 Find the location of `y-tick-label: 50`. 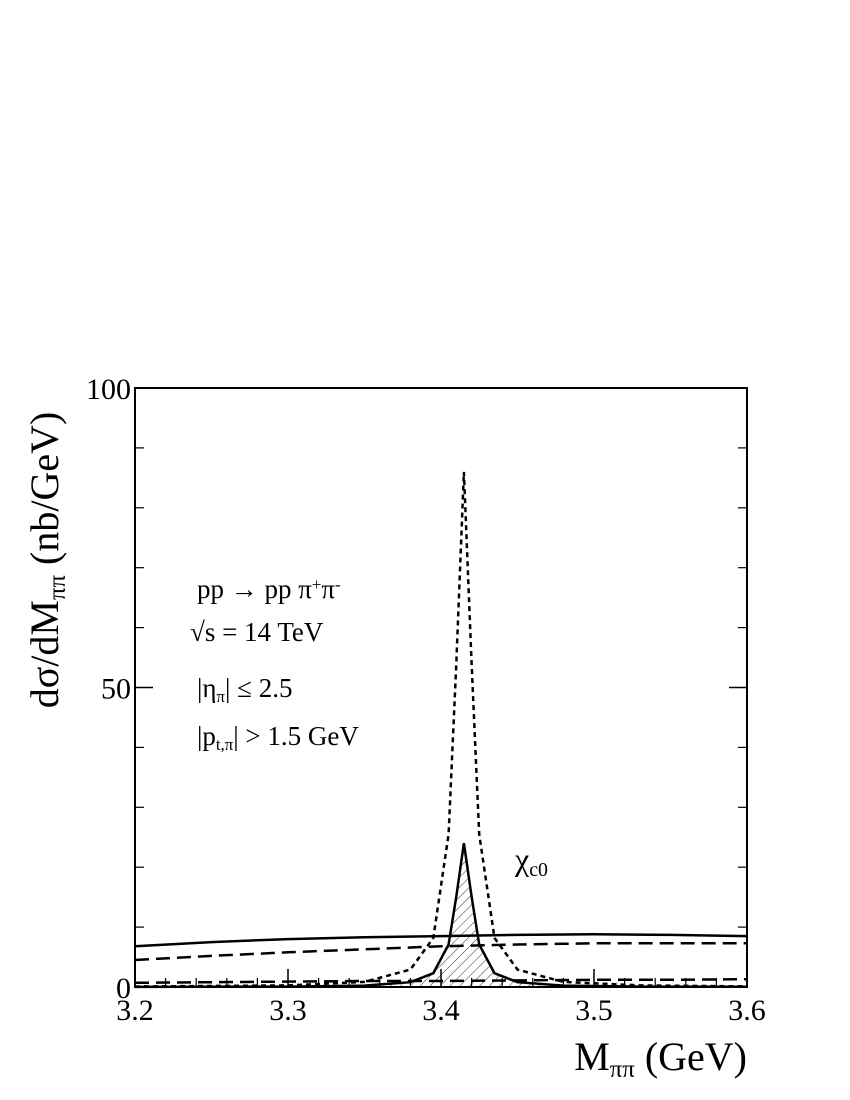

y-tick-label: 50 is located at coordinates (116, 689).